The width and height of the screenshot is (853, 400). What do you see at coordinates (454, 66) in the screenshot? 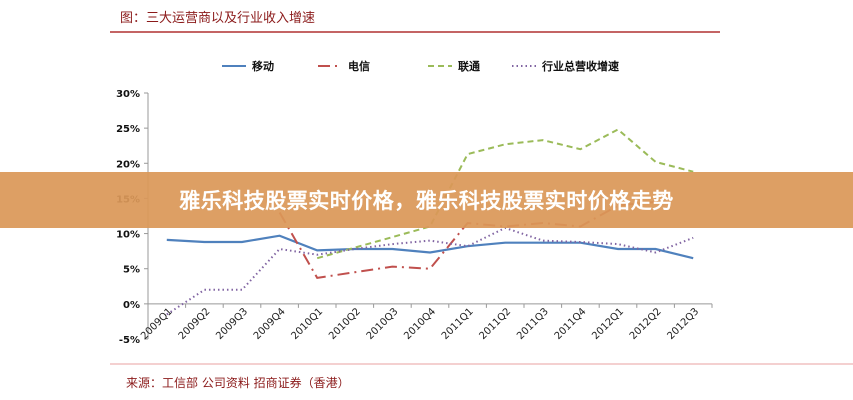
I see `legend-item: 联通` at bounding box center [454, 66].